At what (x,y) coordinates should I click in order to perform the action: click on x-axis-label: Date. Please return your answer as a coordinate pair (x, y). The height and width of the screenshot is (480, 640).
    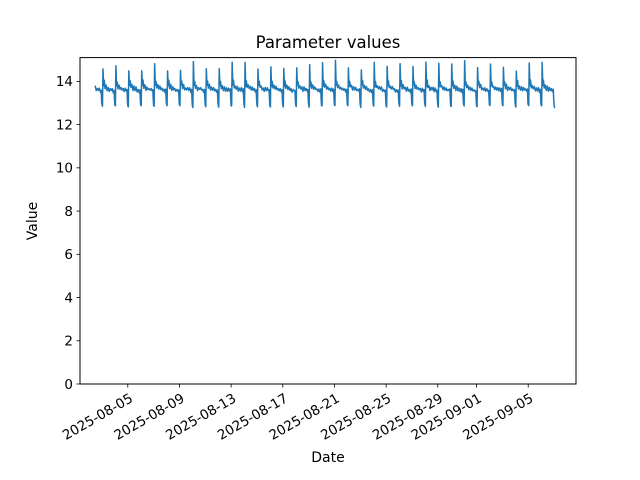
    Looking at the image, I should click on (327, 458).